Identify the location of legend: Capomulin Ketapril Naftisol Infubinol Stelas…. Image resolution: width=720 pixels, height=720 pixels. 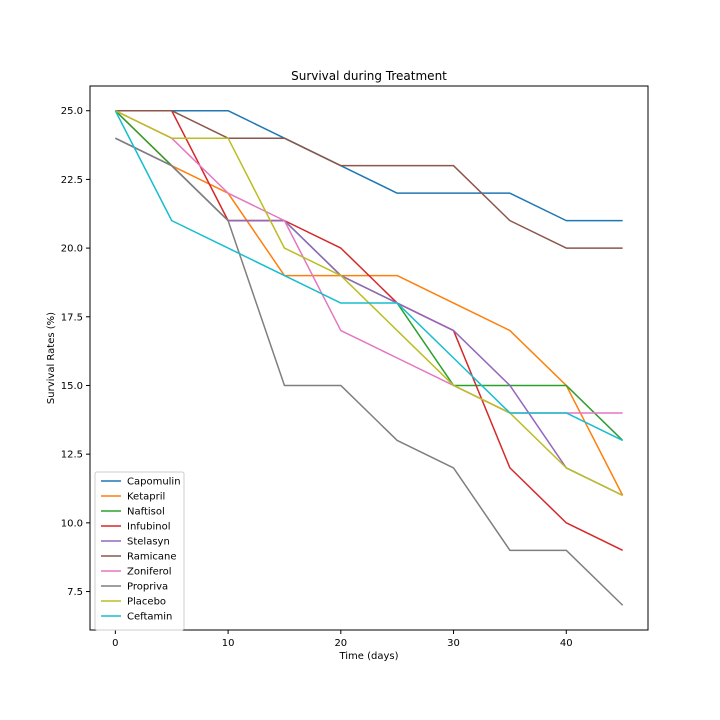
(139, 551).